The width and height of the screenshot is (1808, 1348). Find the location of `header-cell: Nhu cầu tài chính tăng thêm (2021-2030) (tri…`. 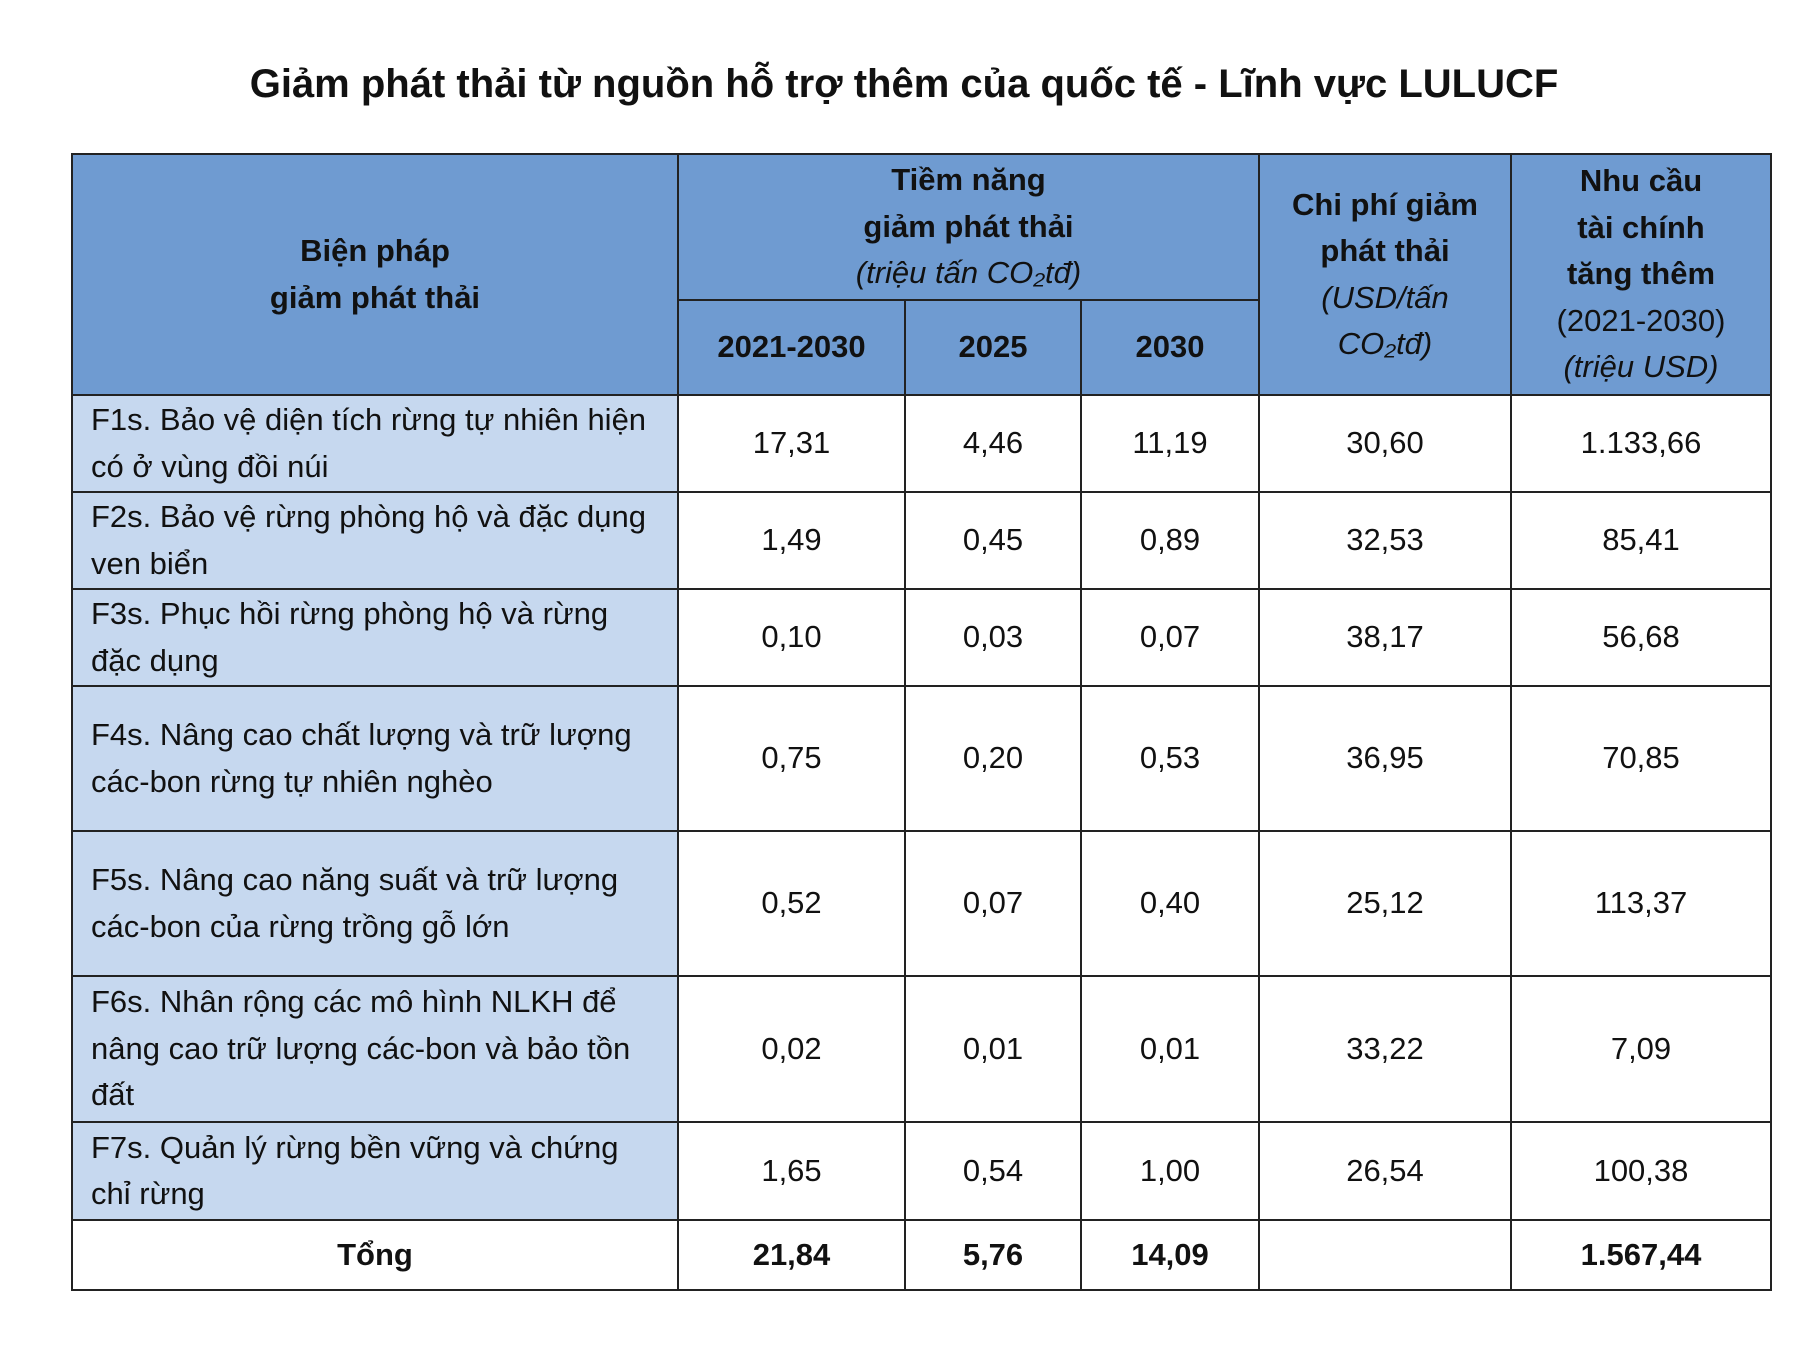

header-cell: Nhu cầu tài chính tăng thêm (2021-2030) (tri… is located at coordinates (1641, 274).